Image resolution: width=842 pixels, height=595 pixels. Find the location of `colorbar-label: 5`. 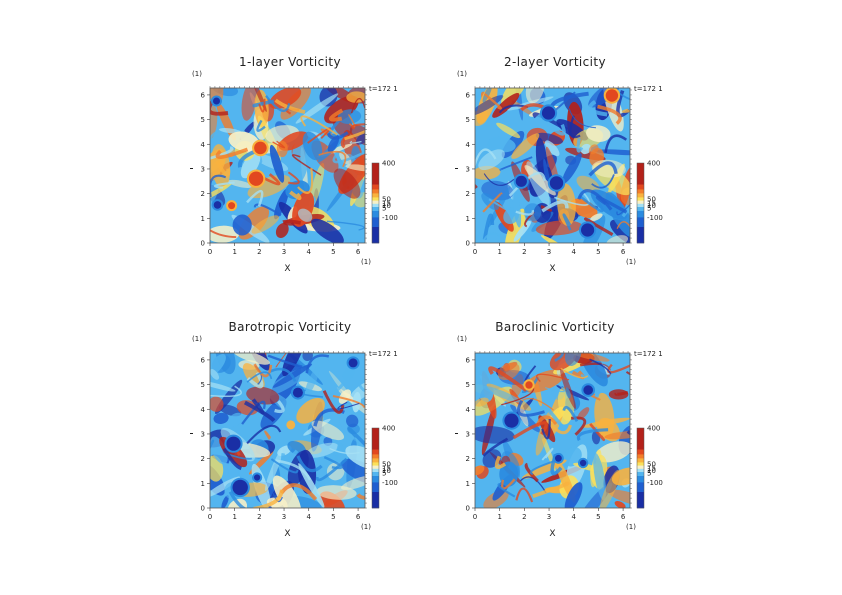

colorbar-label: 5 is located at coordinates (649, 208).